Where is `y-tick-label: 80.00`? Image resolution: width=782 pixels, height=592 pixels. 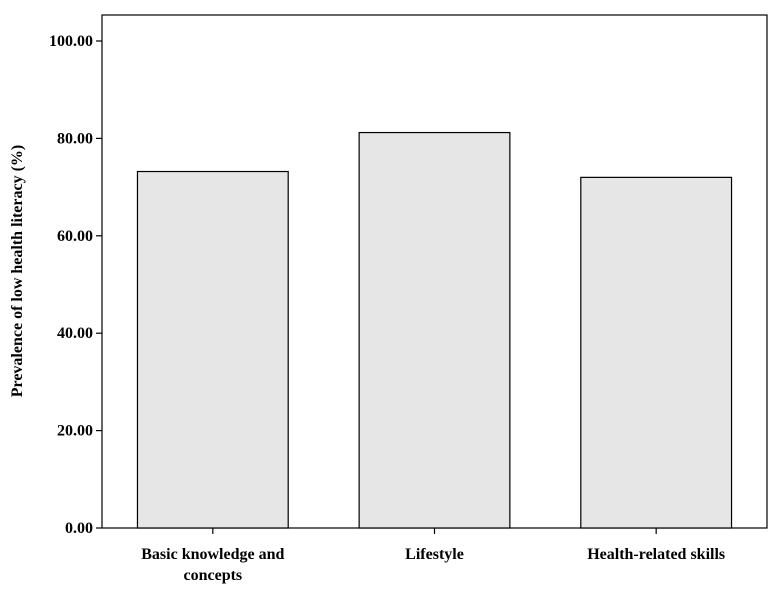
y-tick-label: 80.00 is located at coordinates (75, 138).